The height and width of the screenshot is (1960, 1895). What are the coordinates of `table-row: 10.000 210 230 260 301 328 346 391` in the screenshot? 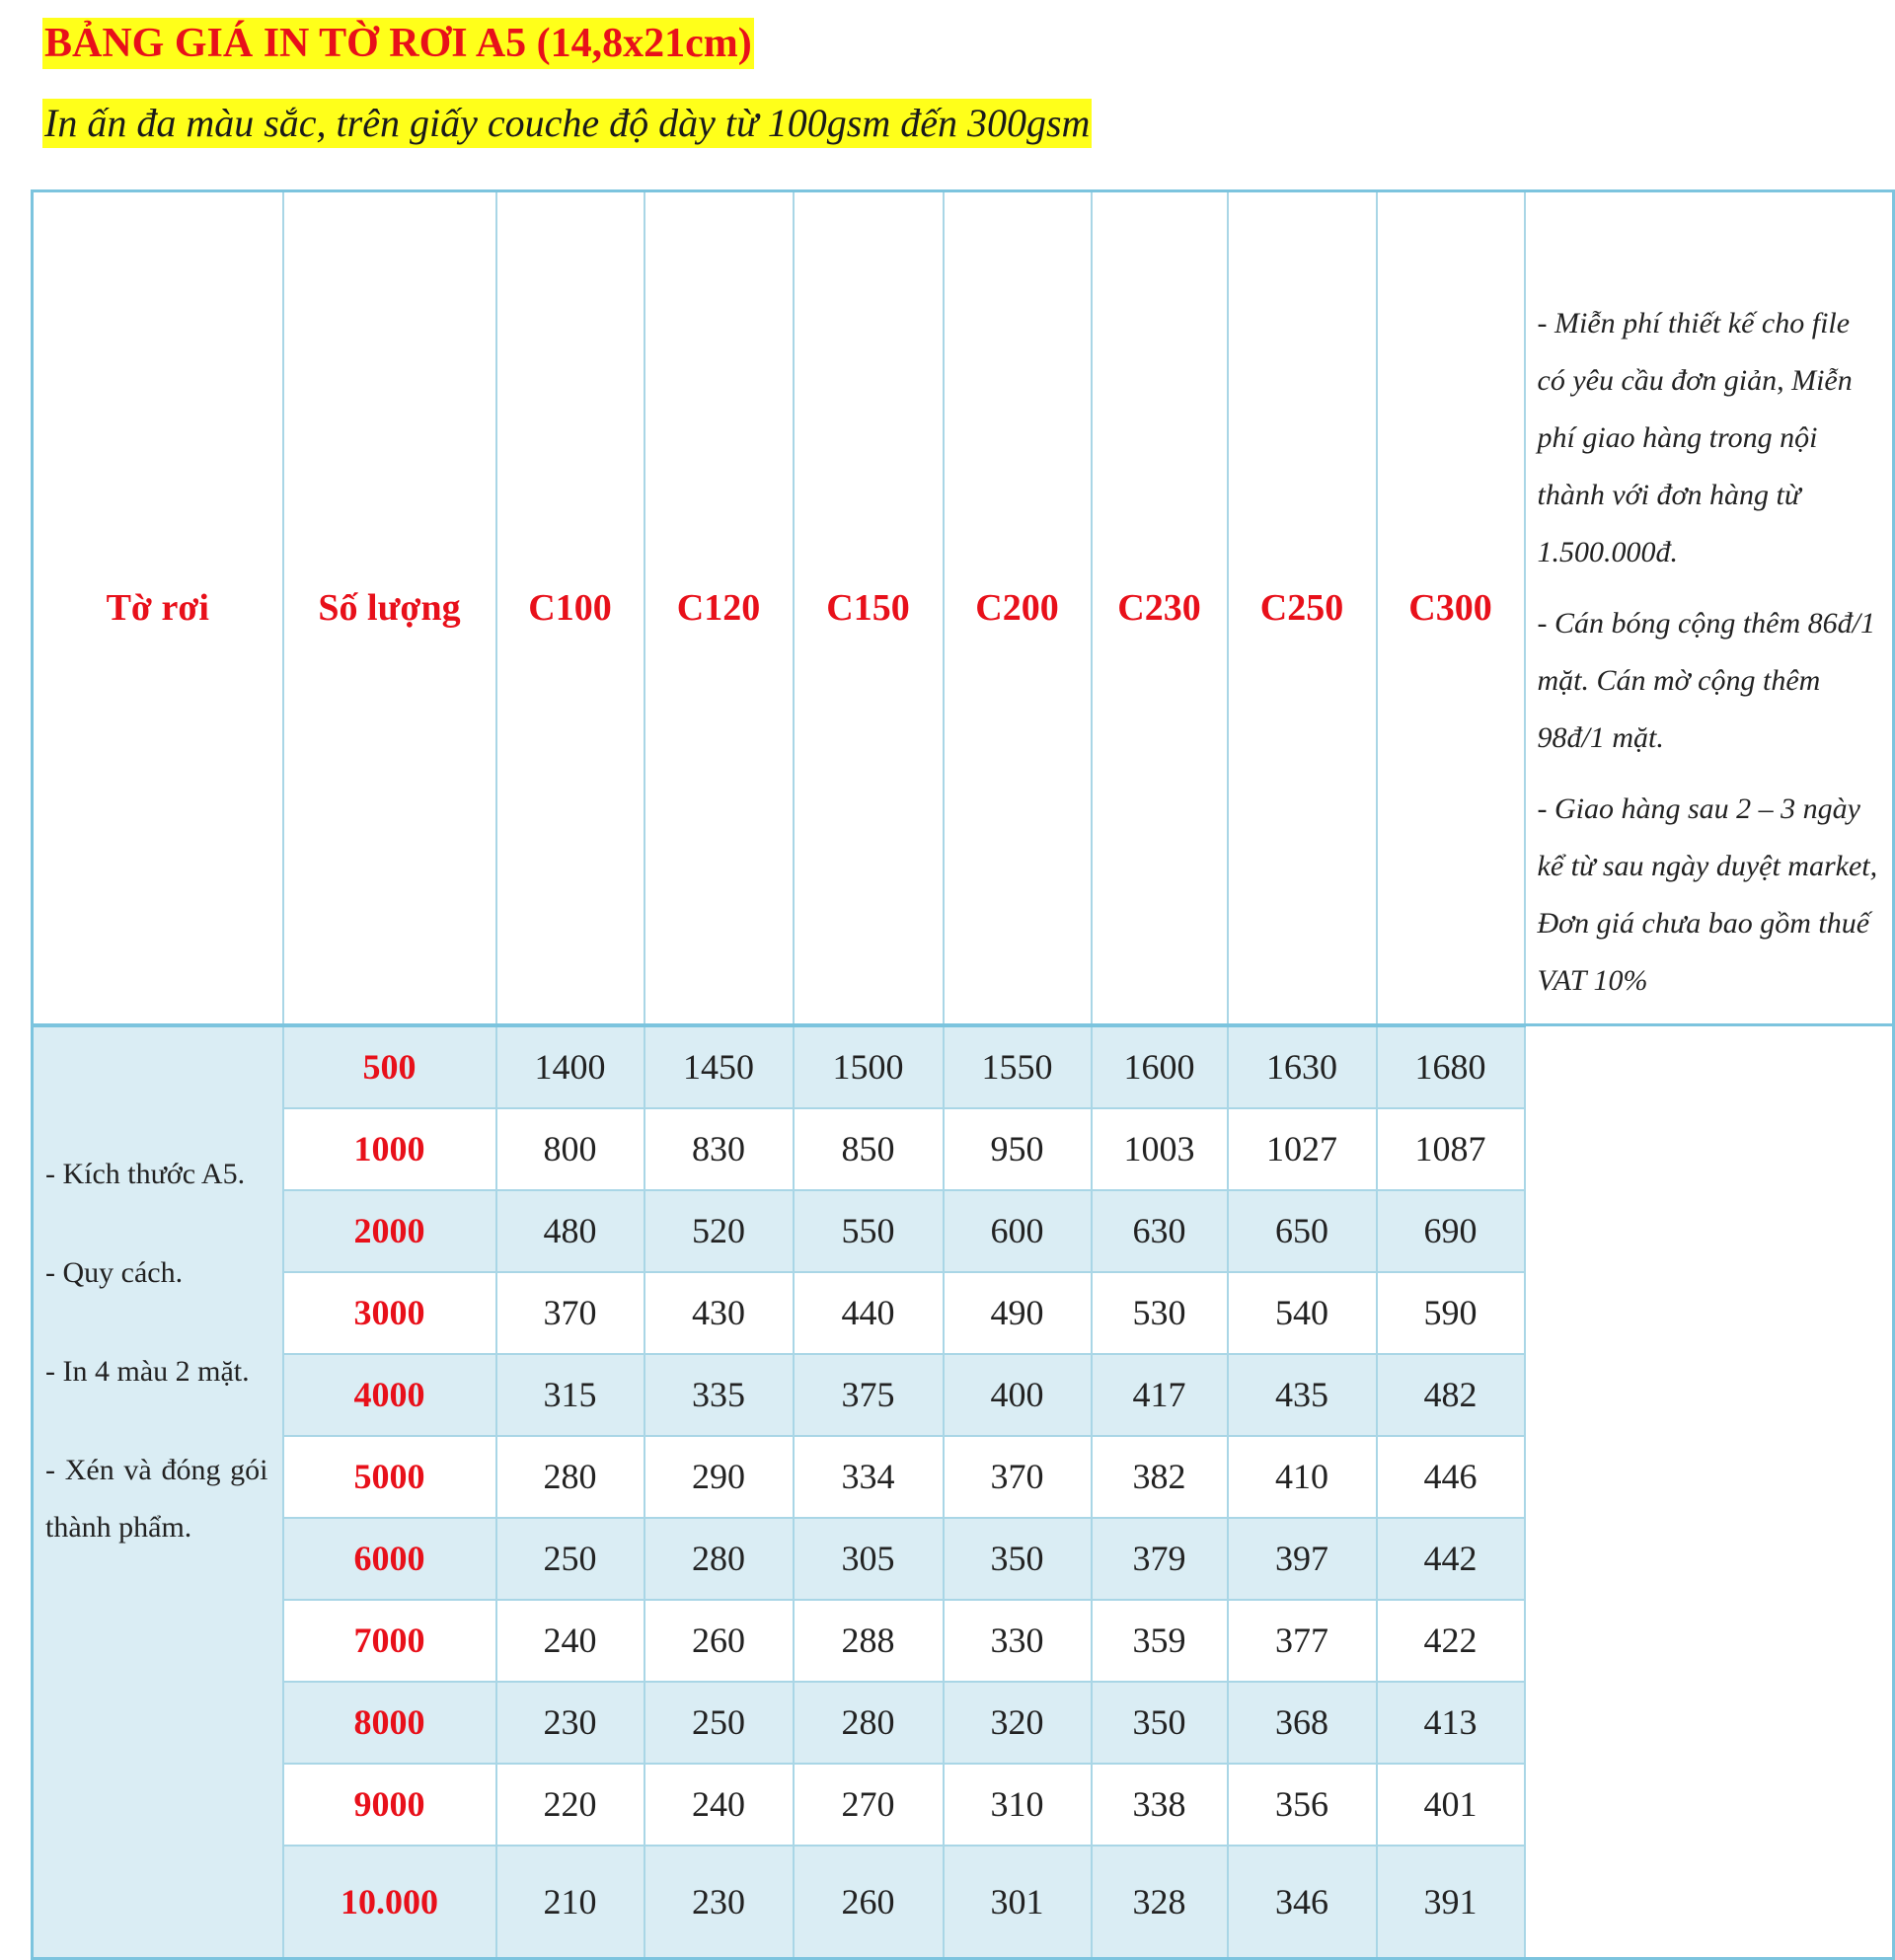 It's located at (964, 1901).